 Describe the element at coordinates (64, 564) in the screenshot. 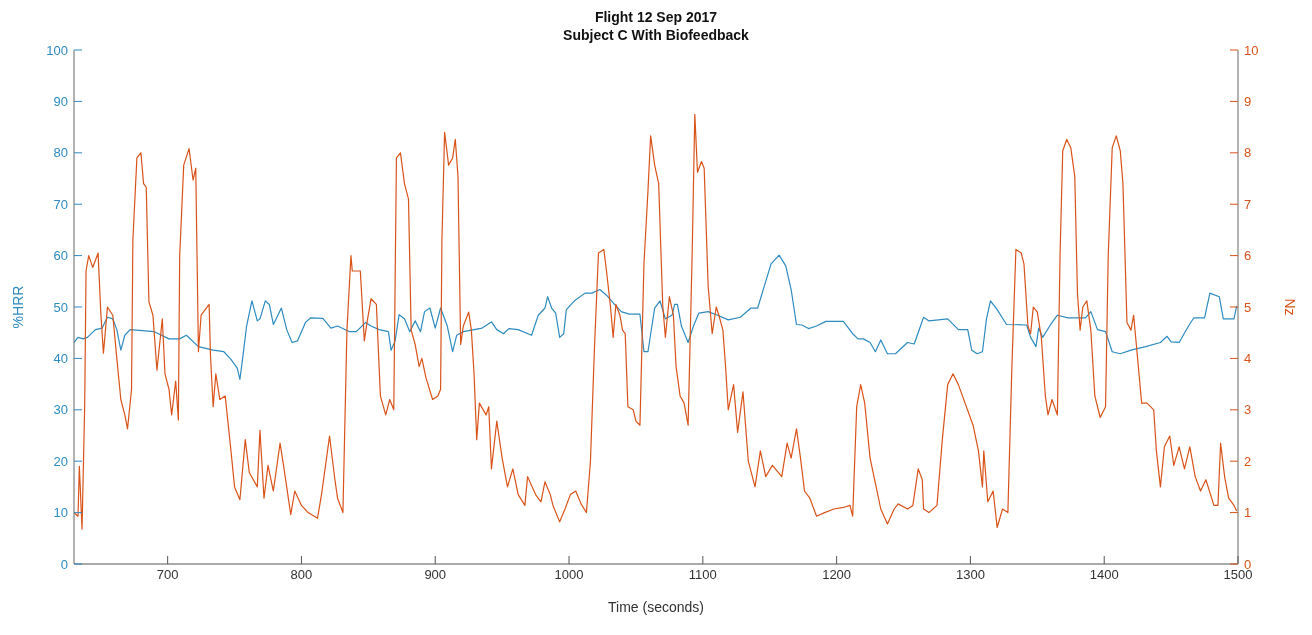

I see `y-tick-label: 0` at that location.